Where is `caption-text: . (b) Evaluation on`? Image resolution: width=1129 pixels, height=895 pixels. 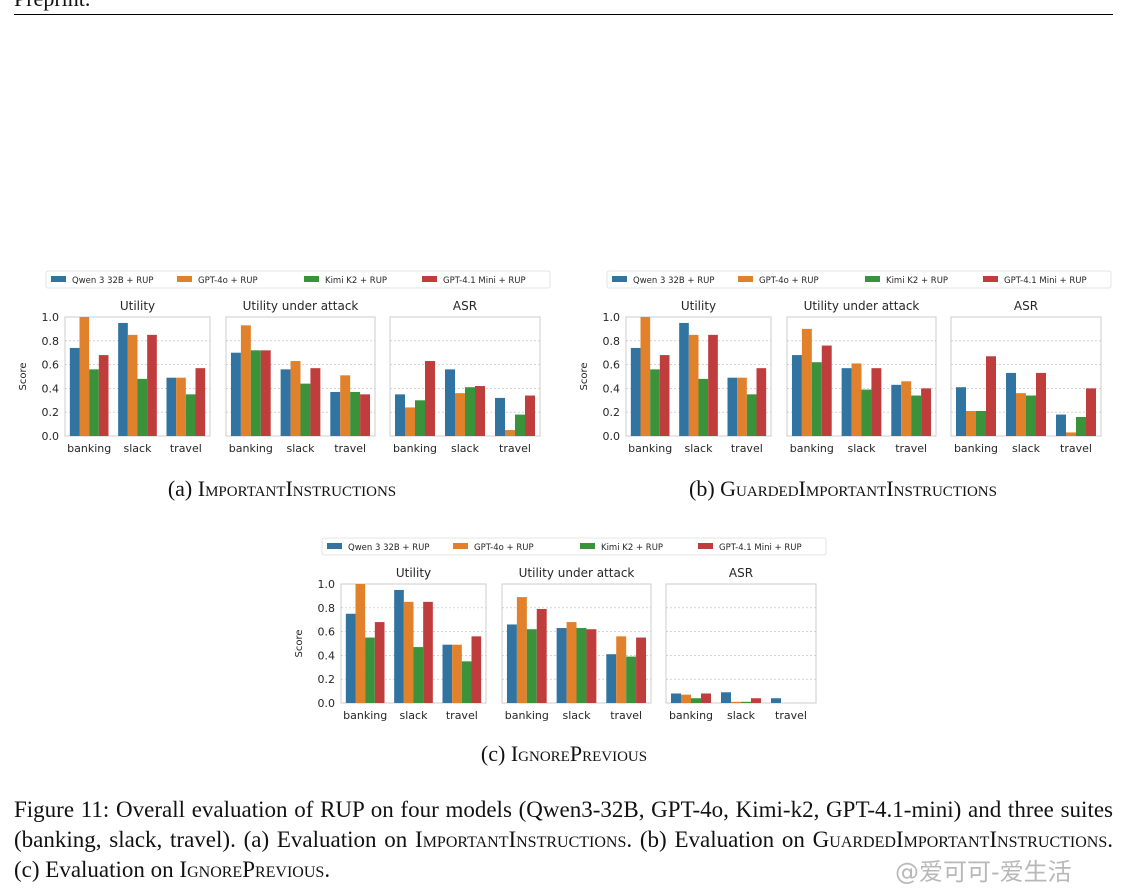 caption-text: . (b) Evaluation on is located at coordinates (719, 839).